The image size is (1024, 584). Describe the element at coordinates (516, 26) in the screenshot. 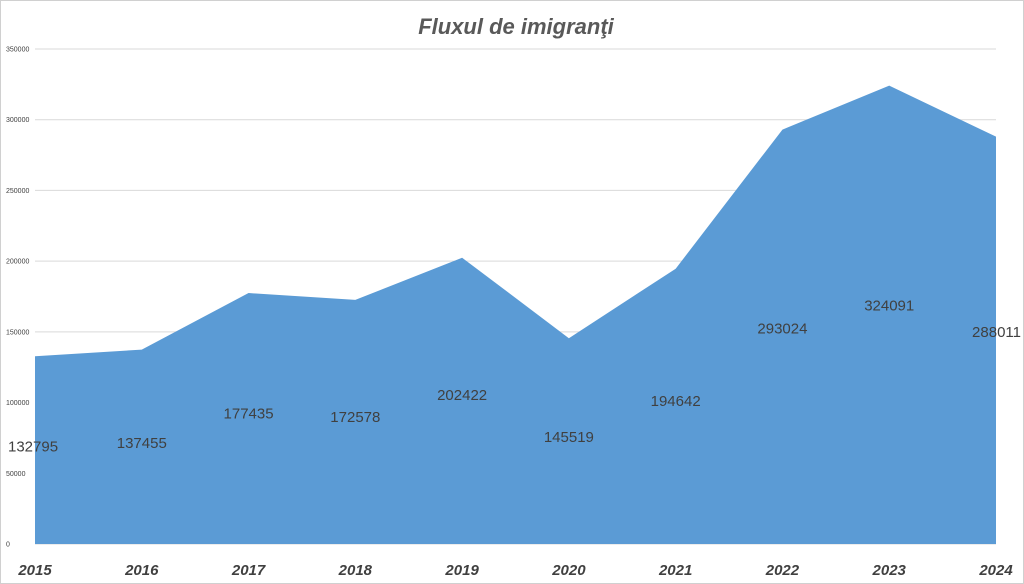

I see `chart-title: Fluxul de imigranţi` at that location.